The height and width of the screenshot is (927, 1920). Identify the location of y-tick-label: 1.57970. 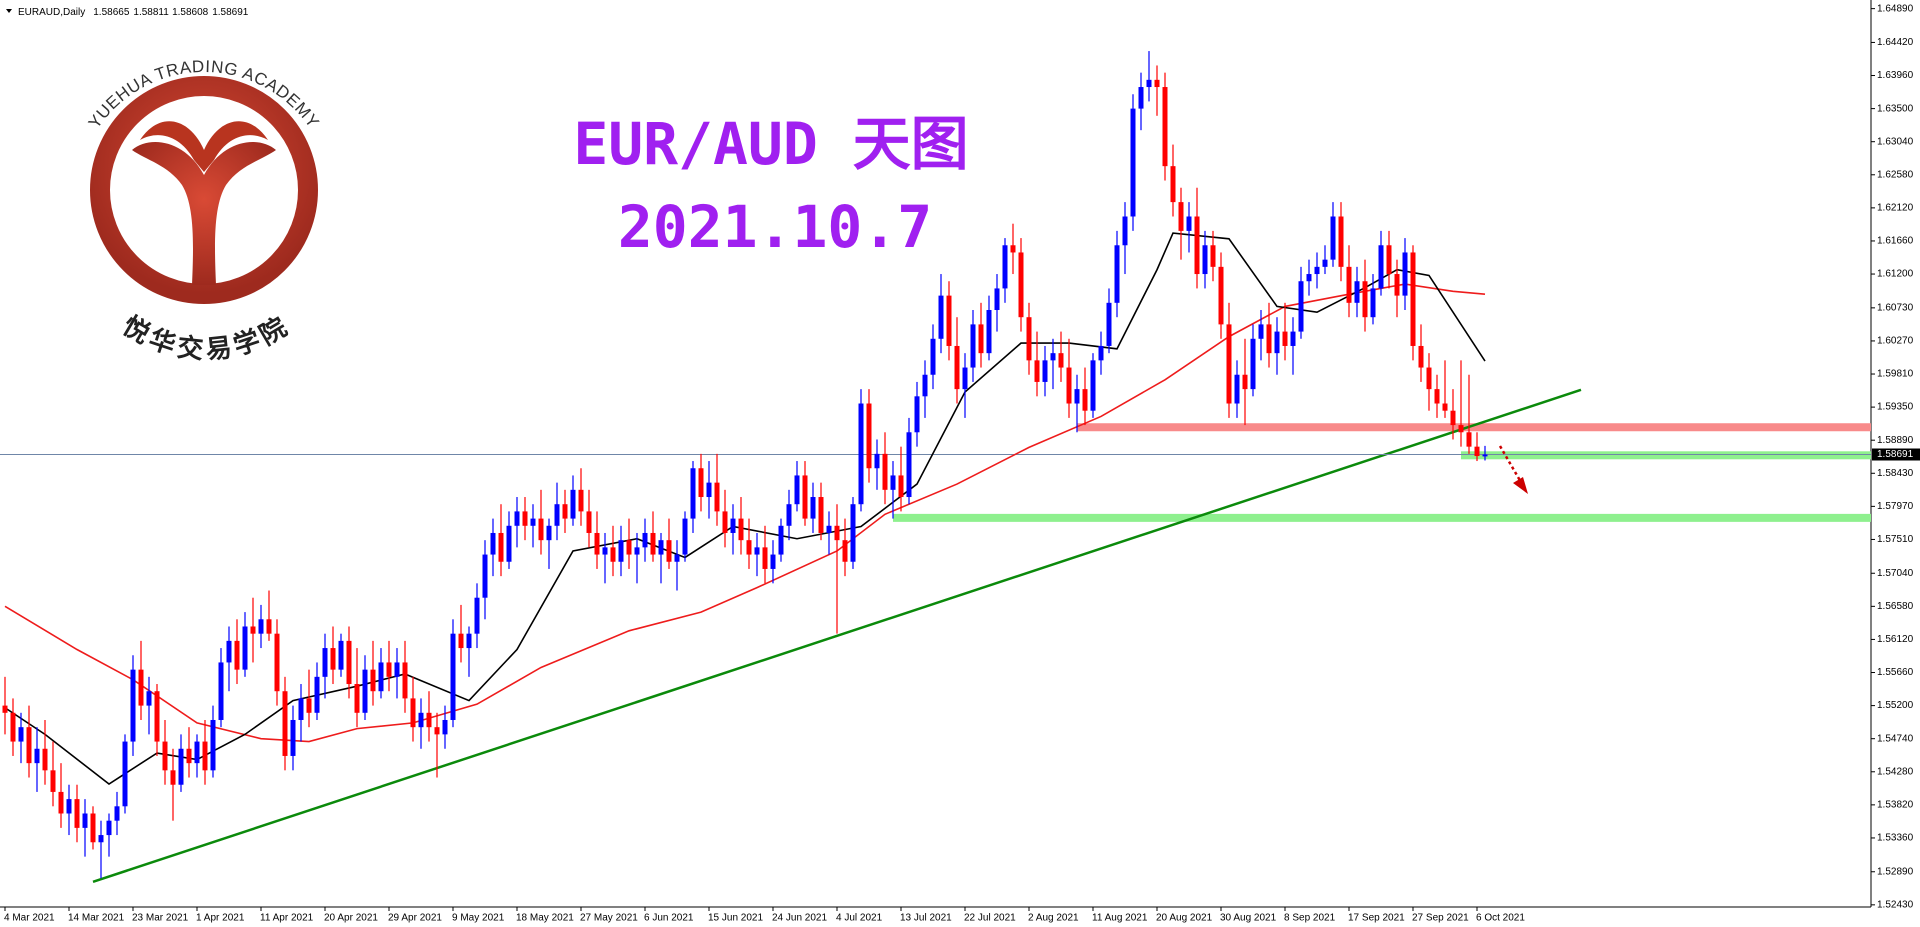
(1895, 506).